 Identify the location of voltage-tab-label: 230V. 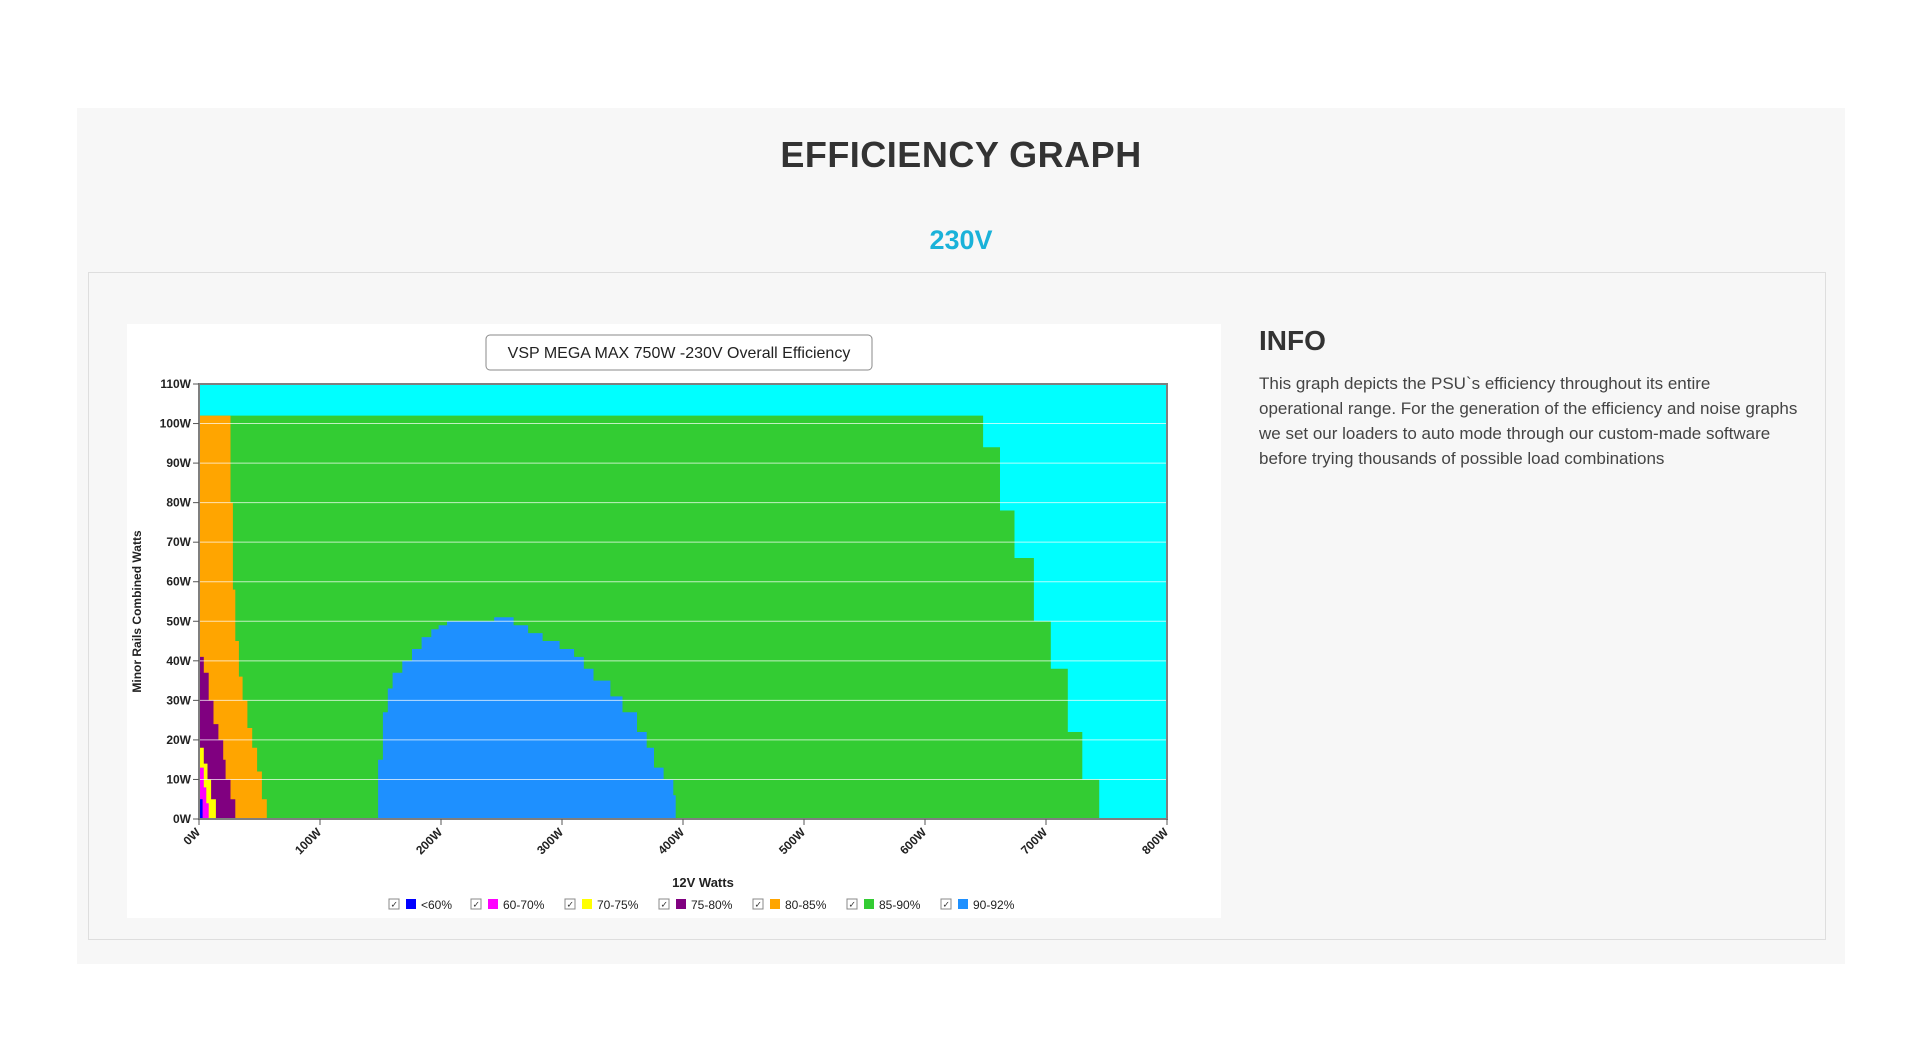
(961, 240).